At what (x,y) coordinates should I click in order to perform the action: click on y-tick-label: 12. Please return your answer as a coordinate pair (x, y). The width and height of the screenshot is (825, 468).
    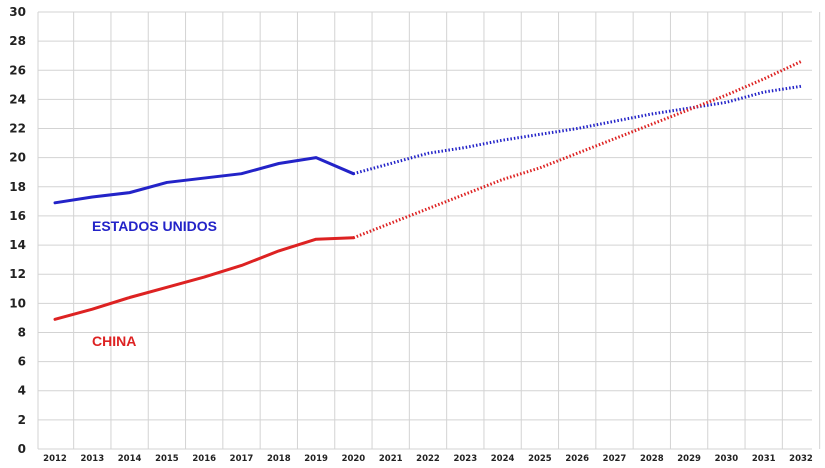
    Looking at the image, I should click on (17, 274).